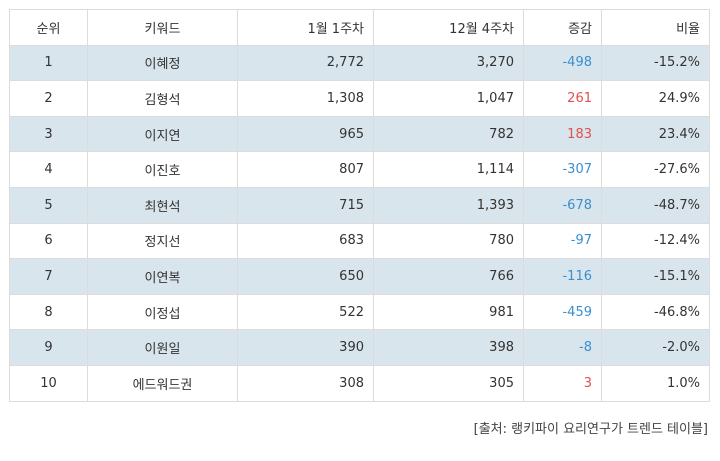  Describe the element at coordinates (162, 98) in the screenshot. I see `cell-keyword: 김형석` at that location.